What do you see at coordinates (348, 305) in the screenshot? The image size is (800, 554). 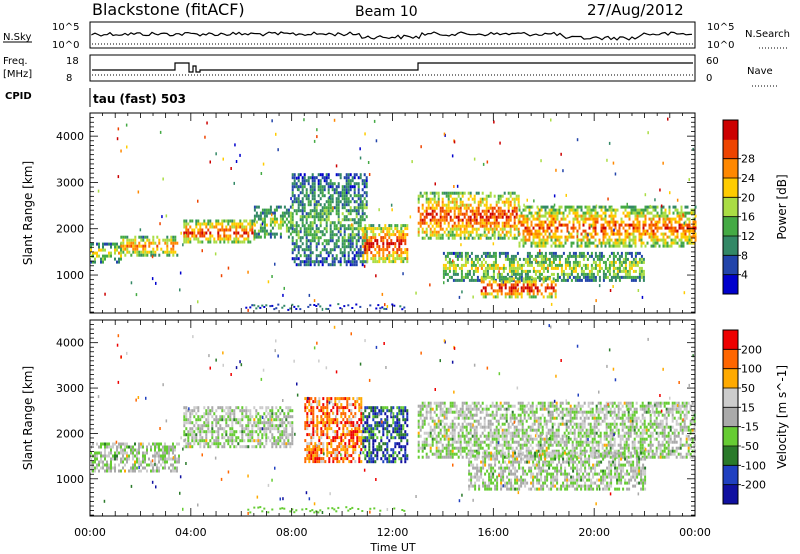 I see `ground-cell` at bounding box center [348, 305].